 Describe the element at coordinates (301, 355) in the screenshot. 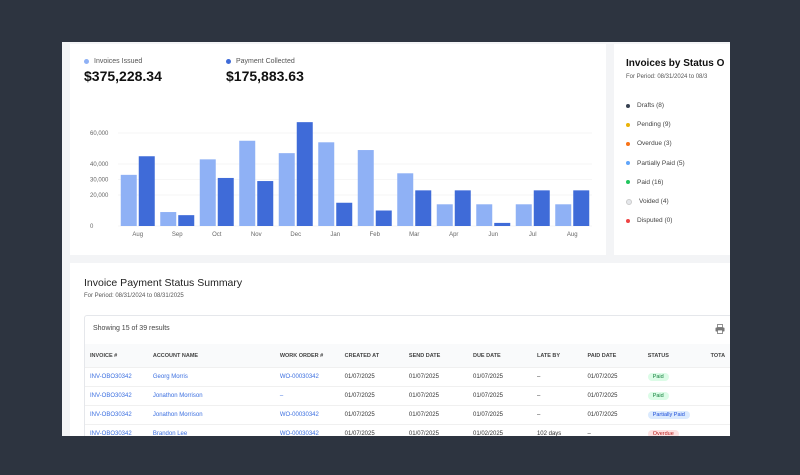

I see `column-header: WORK ORDER #` at that location.